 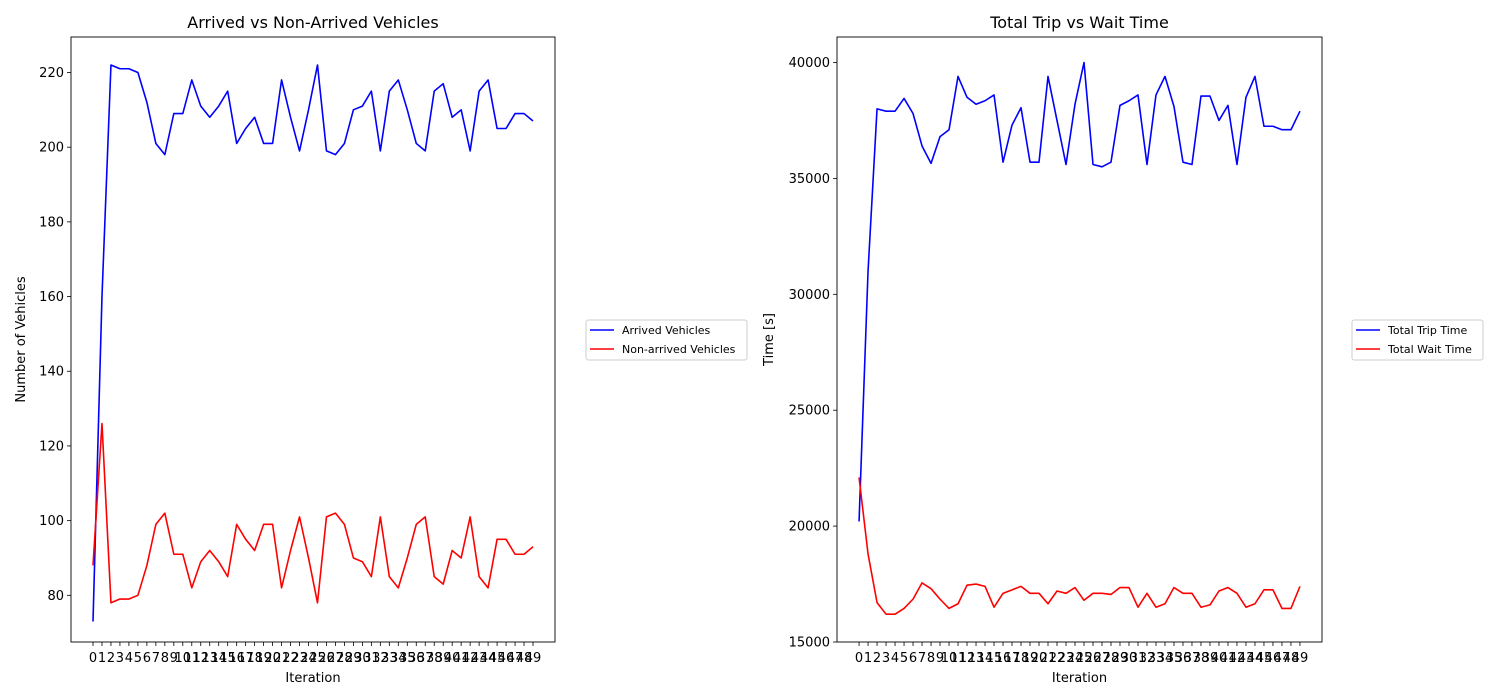 What do you see at coordinates (461, 658) in the screenshot?
I see `x-tick-label: 41` at bounding box center [461, 658].